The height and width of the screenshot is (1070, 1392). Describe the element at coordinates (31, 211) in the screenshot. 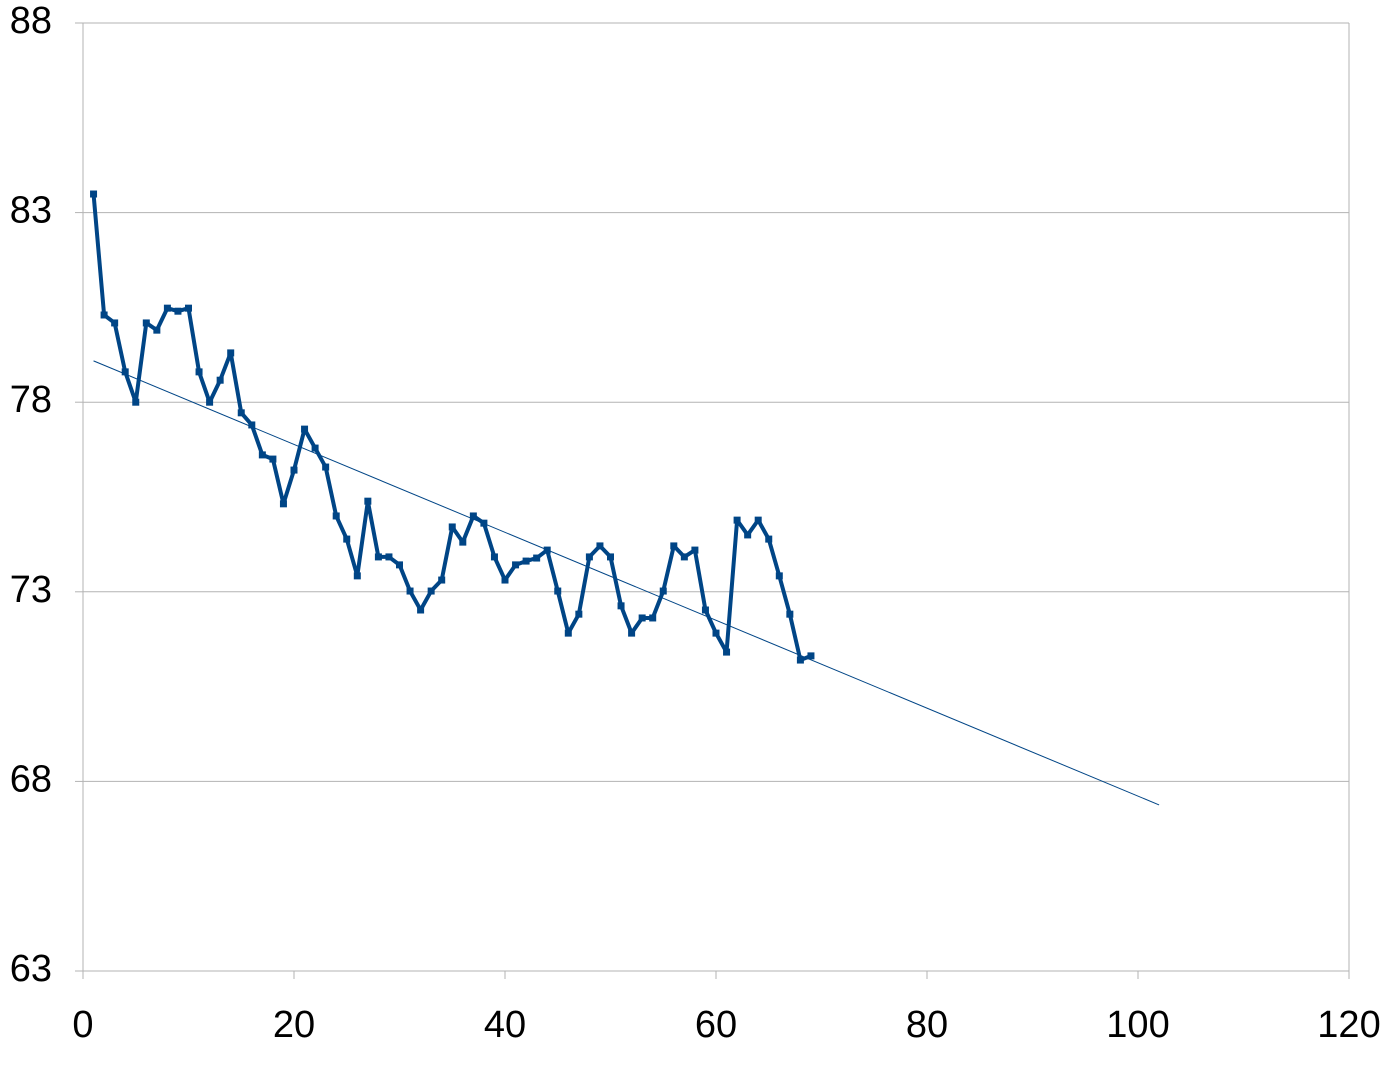

I see `y-tick-label: 83` at that location.